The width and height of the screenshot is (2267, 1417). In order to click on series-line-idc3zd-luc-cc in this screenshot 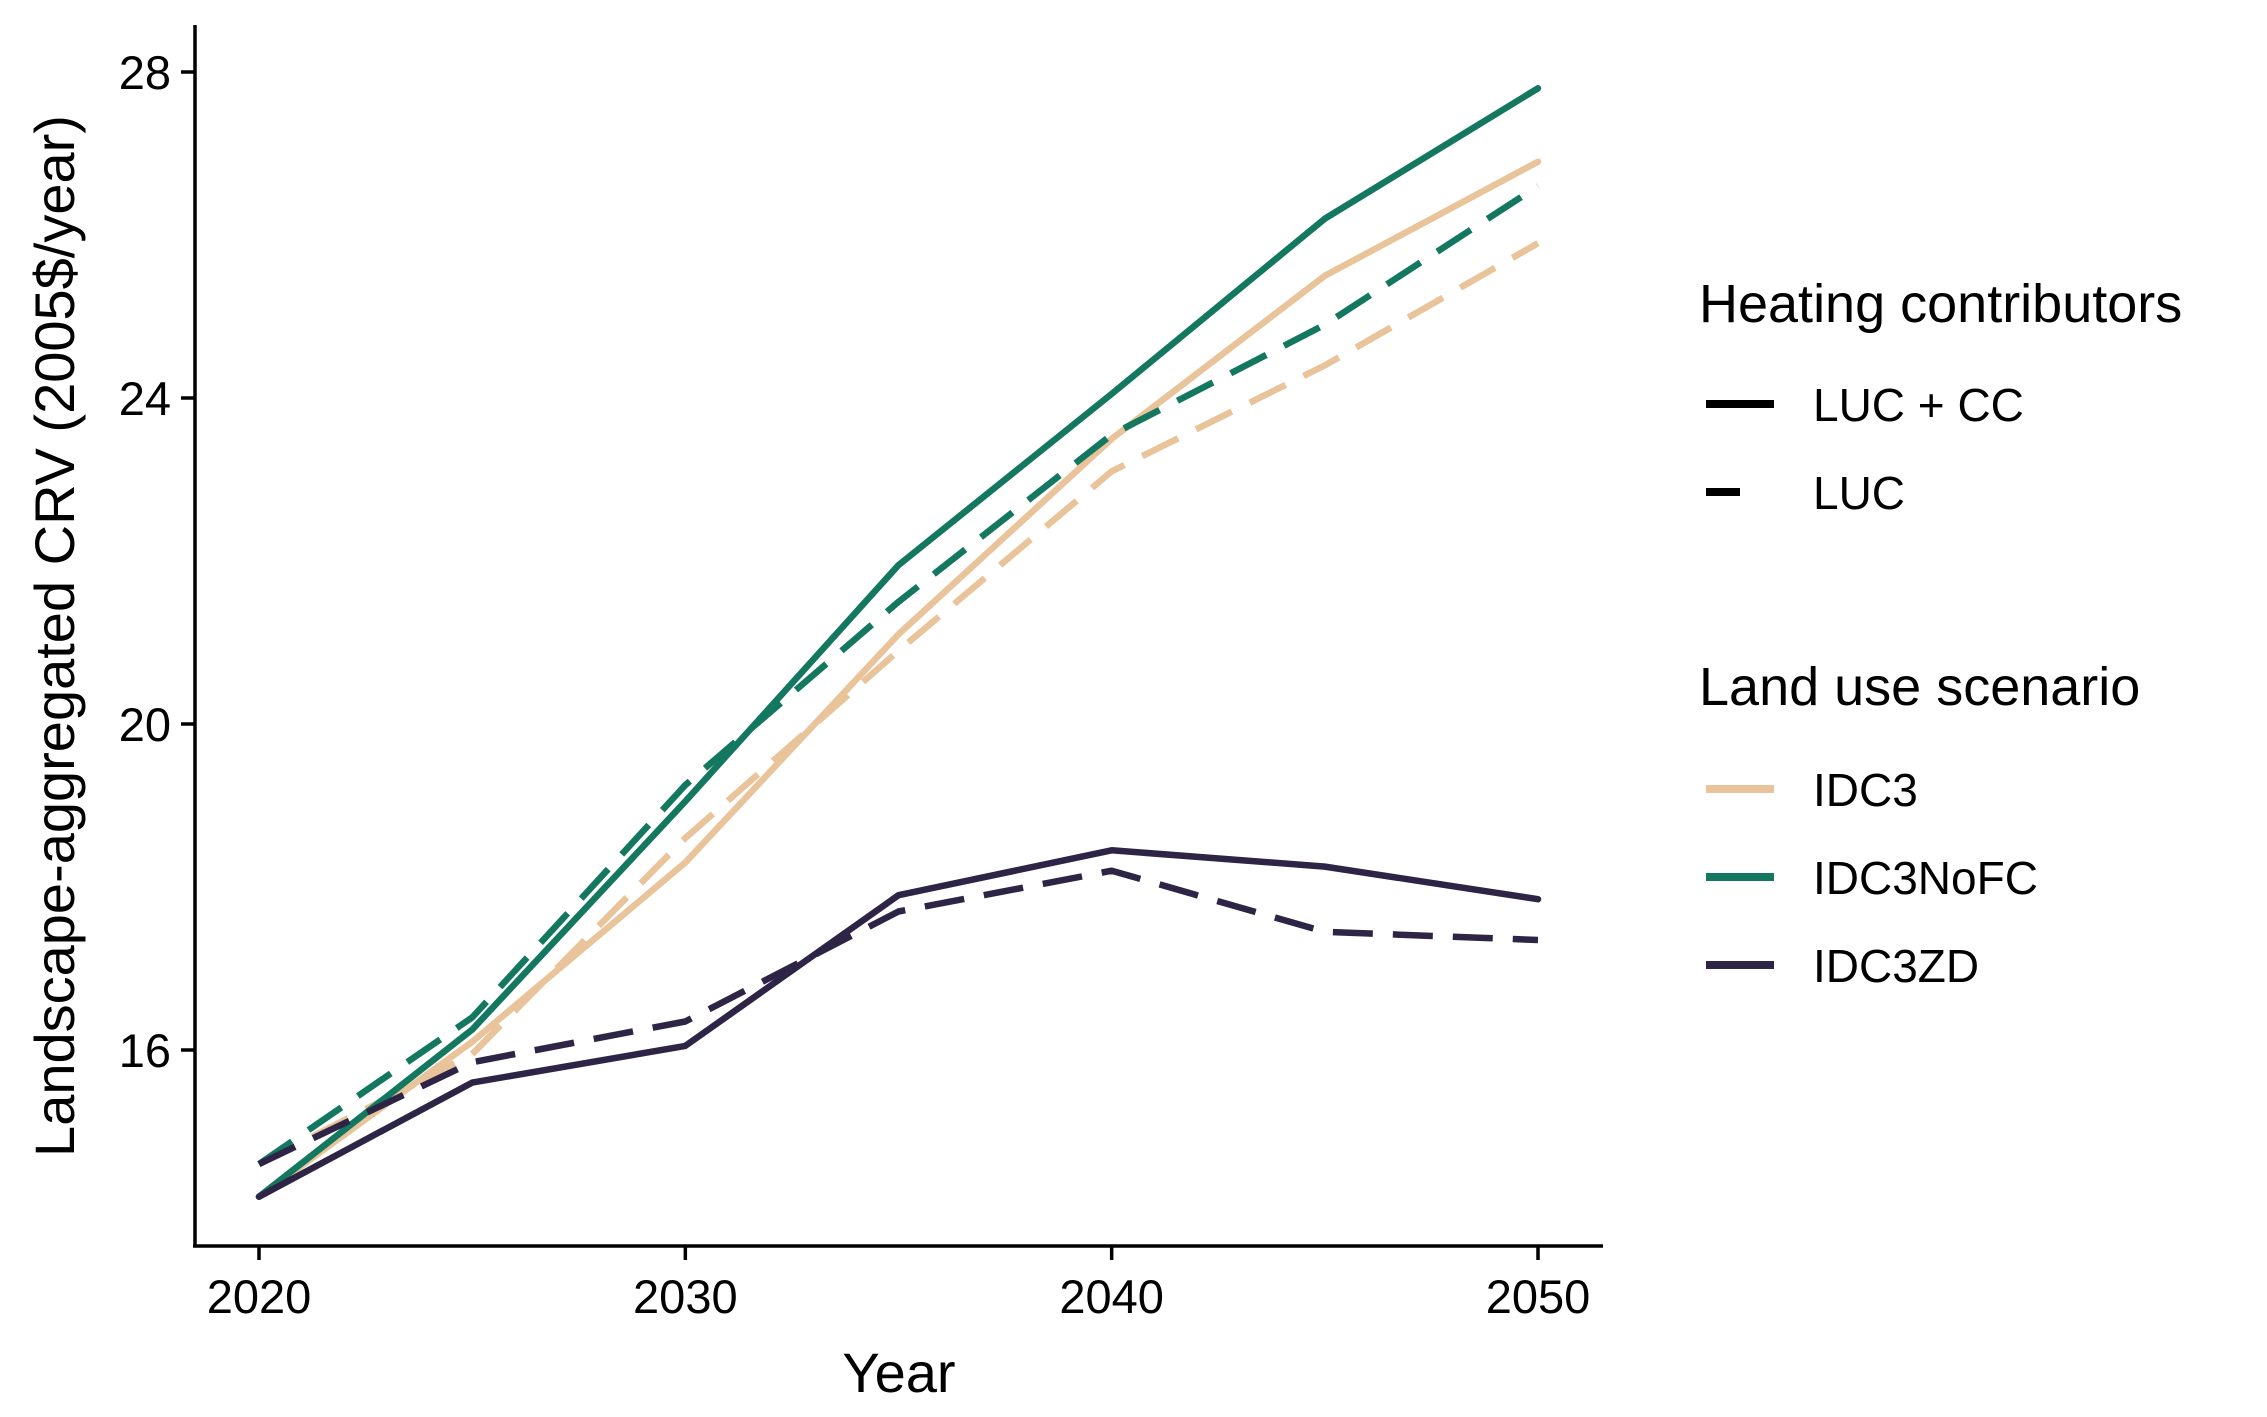, I will do `click(898, 1023)`.